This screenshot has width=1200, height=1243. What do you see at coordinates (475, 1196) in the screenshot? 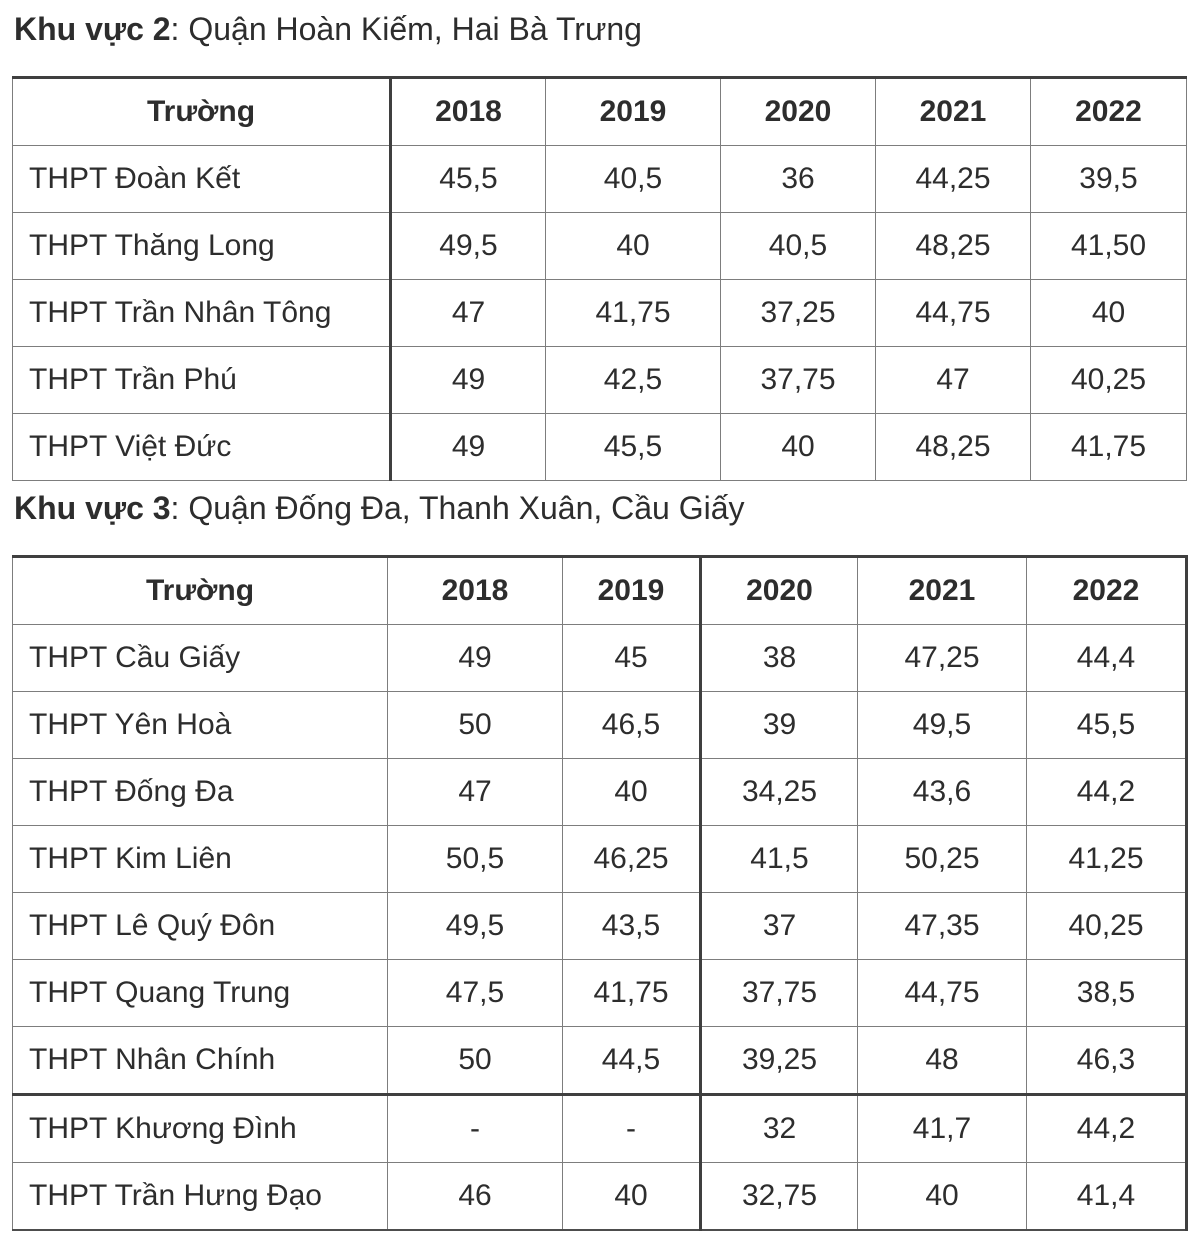
I see `score-cell: 46` at bounding box center [475, 1196].